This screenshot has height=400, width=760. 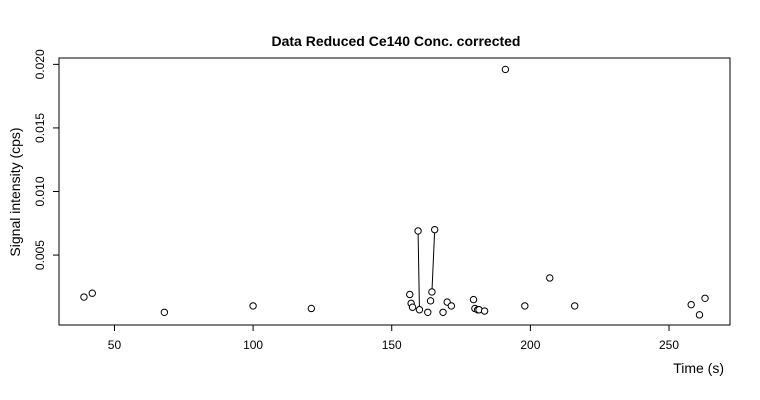 What do you see at coordinates (115, 345) in the screenshot?
I see `x-tick-label: 50` at bounding box center [115, 345].